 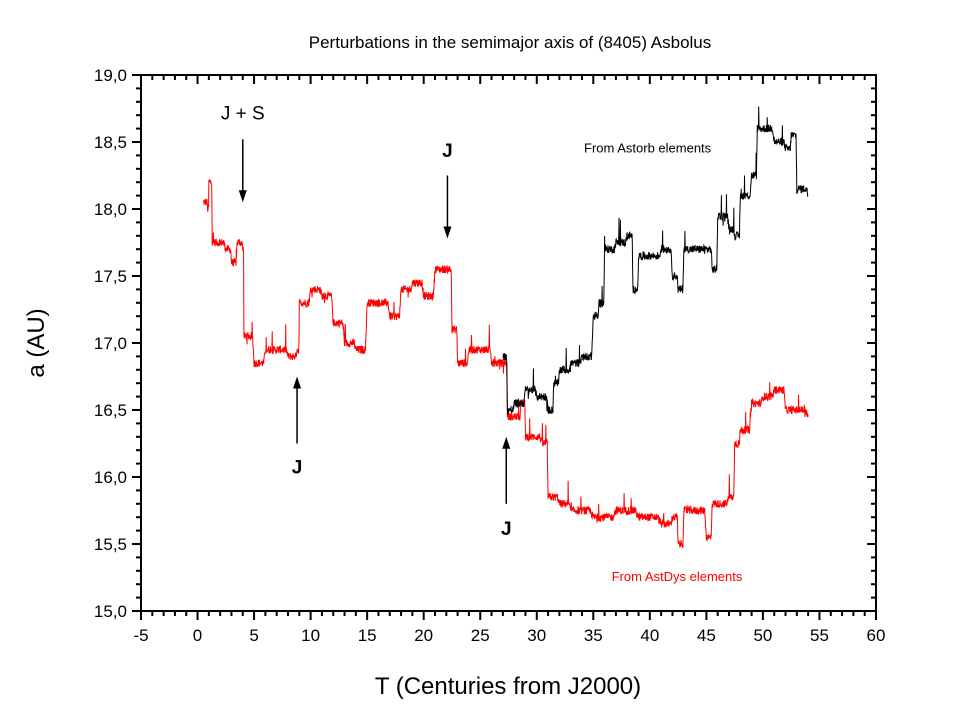 I want to click on x-tick-label: 0, so click(x=197, y=635).